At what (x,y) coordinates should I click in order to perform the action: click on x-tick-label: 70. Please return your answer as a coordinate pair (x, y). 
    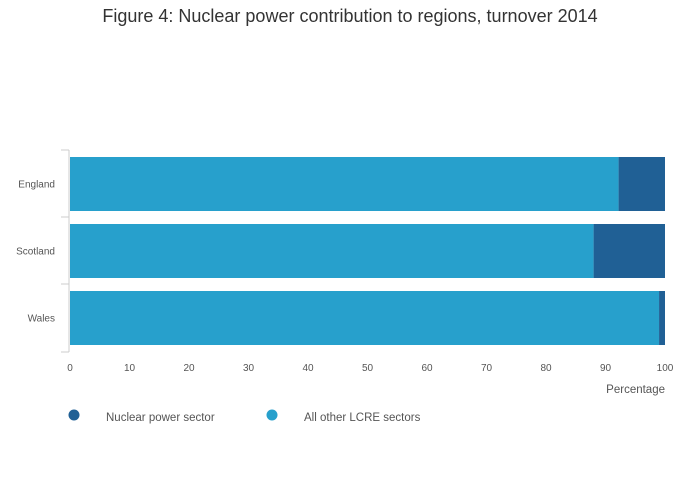
    Looking at the image, I should click on (487, 368).